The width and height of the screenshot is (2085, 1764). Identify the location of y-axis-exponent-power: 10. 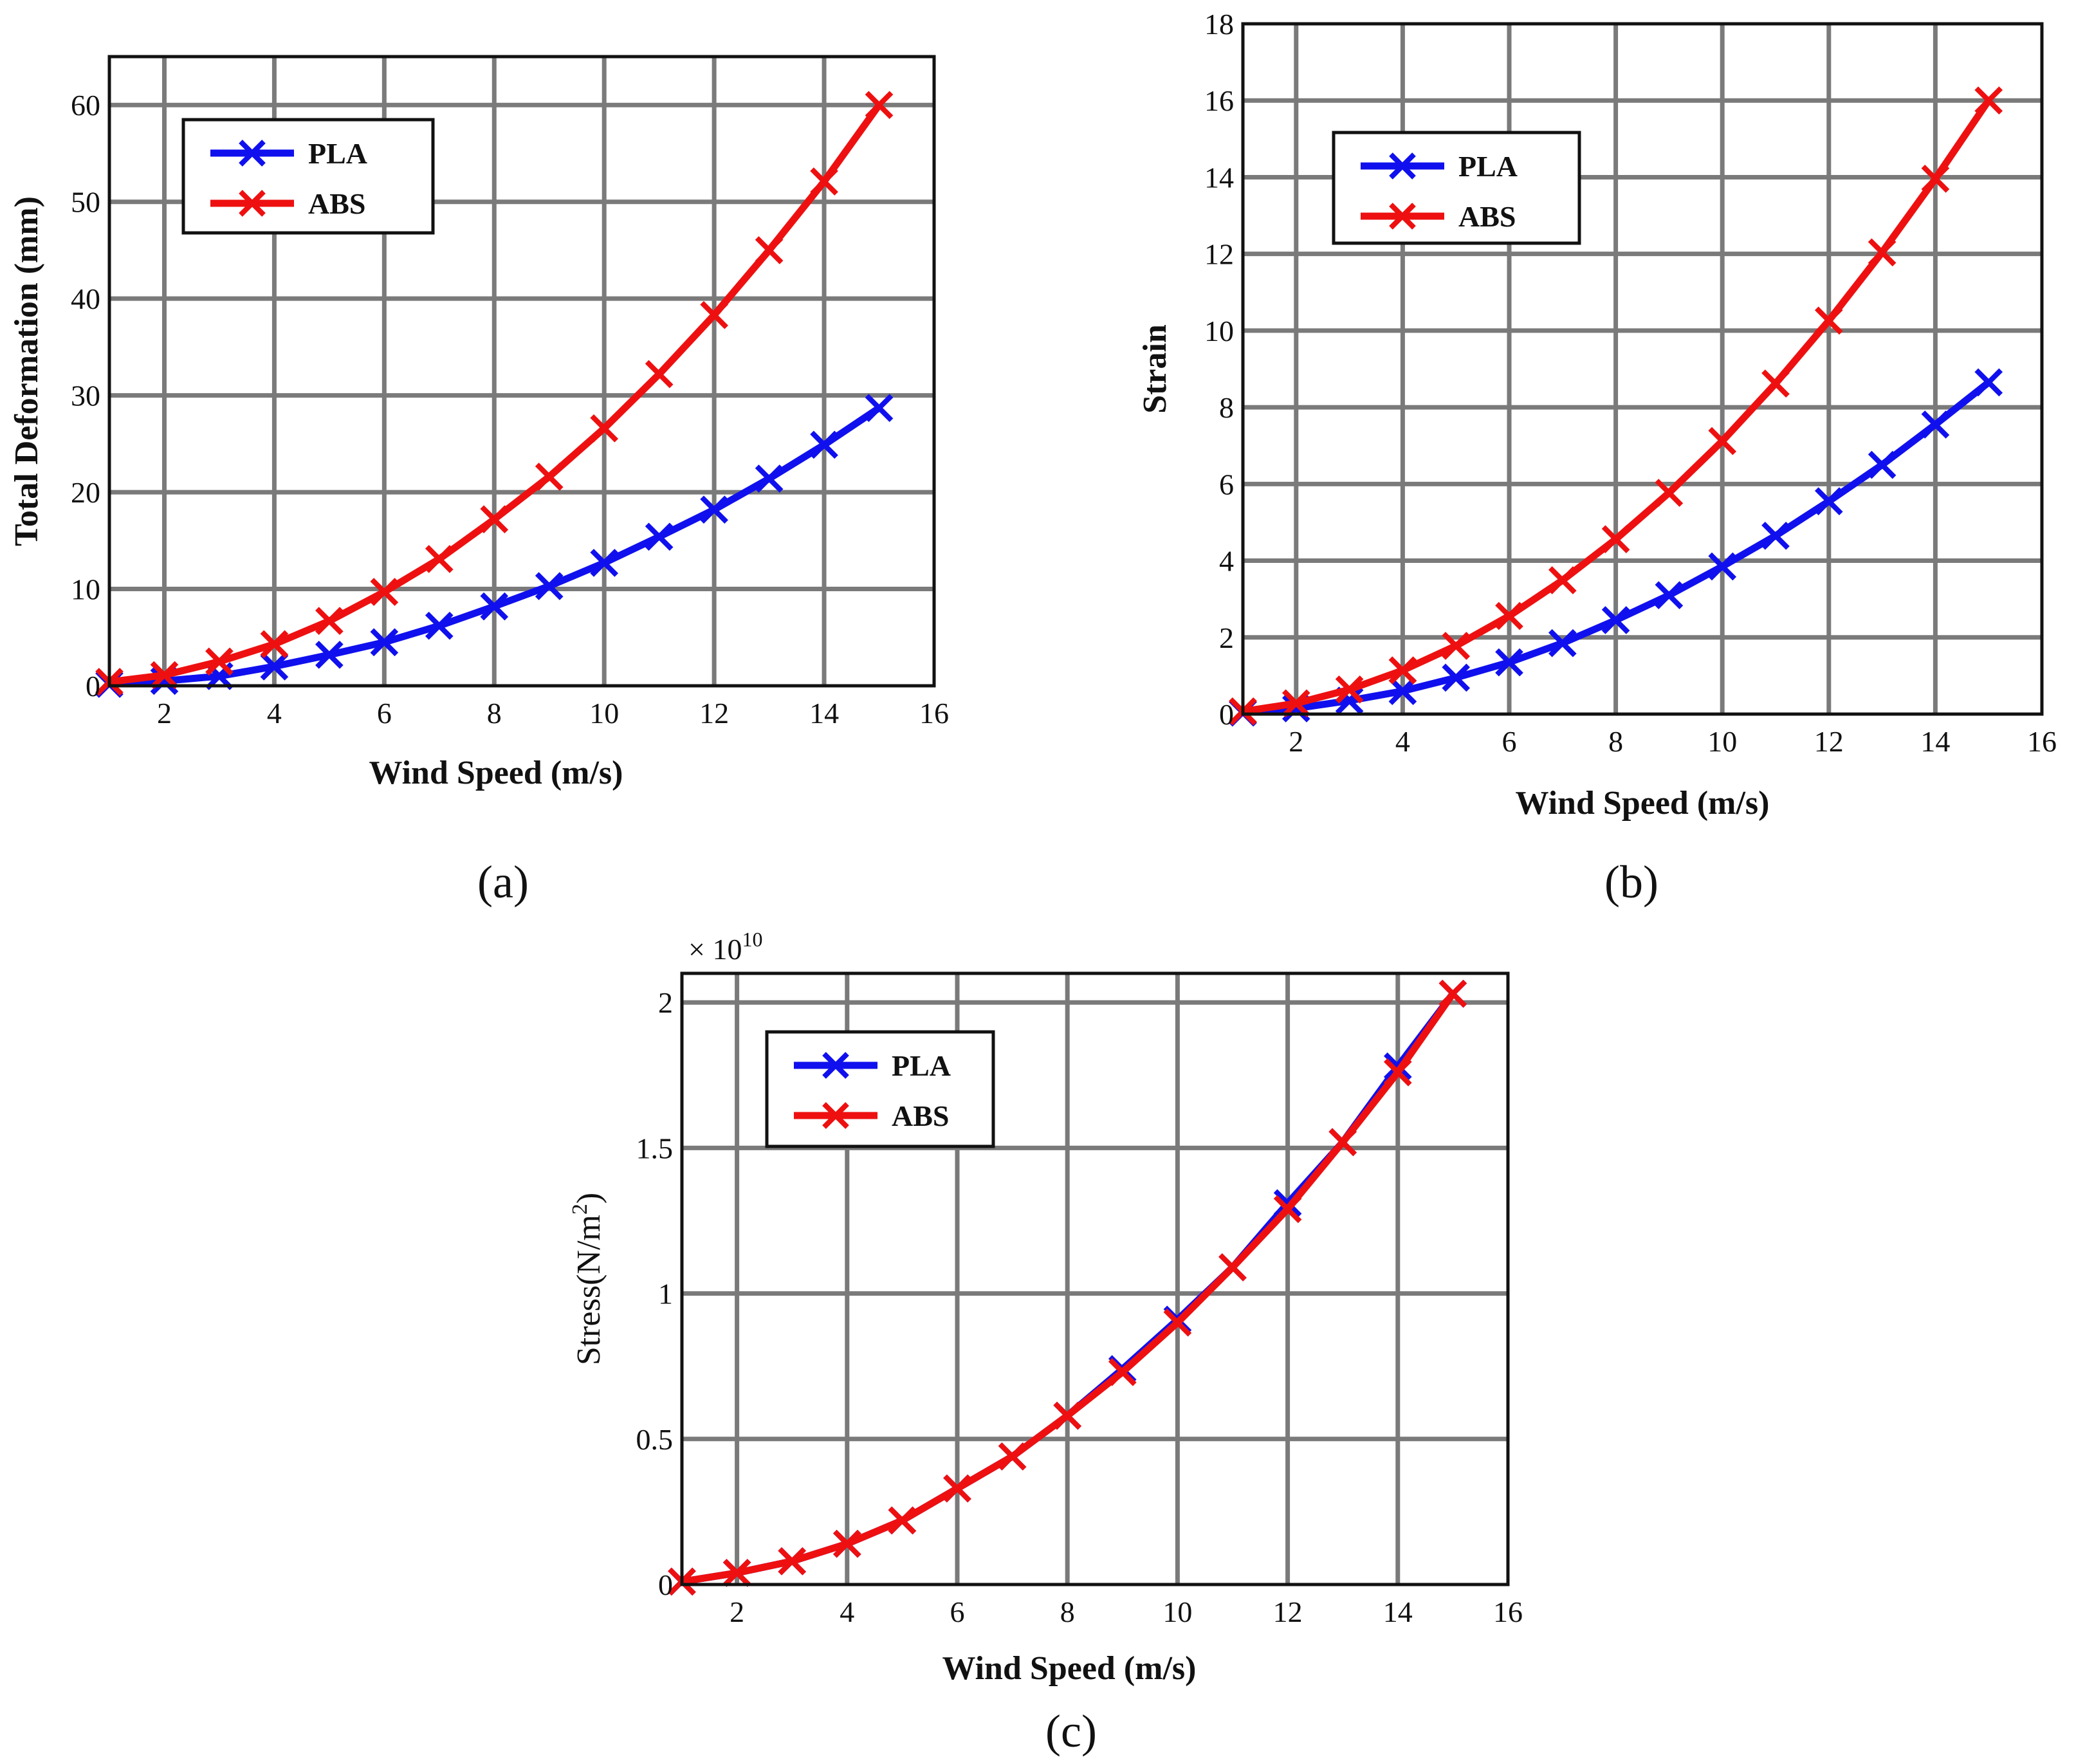
(752, 939).